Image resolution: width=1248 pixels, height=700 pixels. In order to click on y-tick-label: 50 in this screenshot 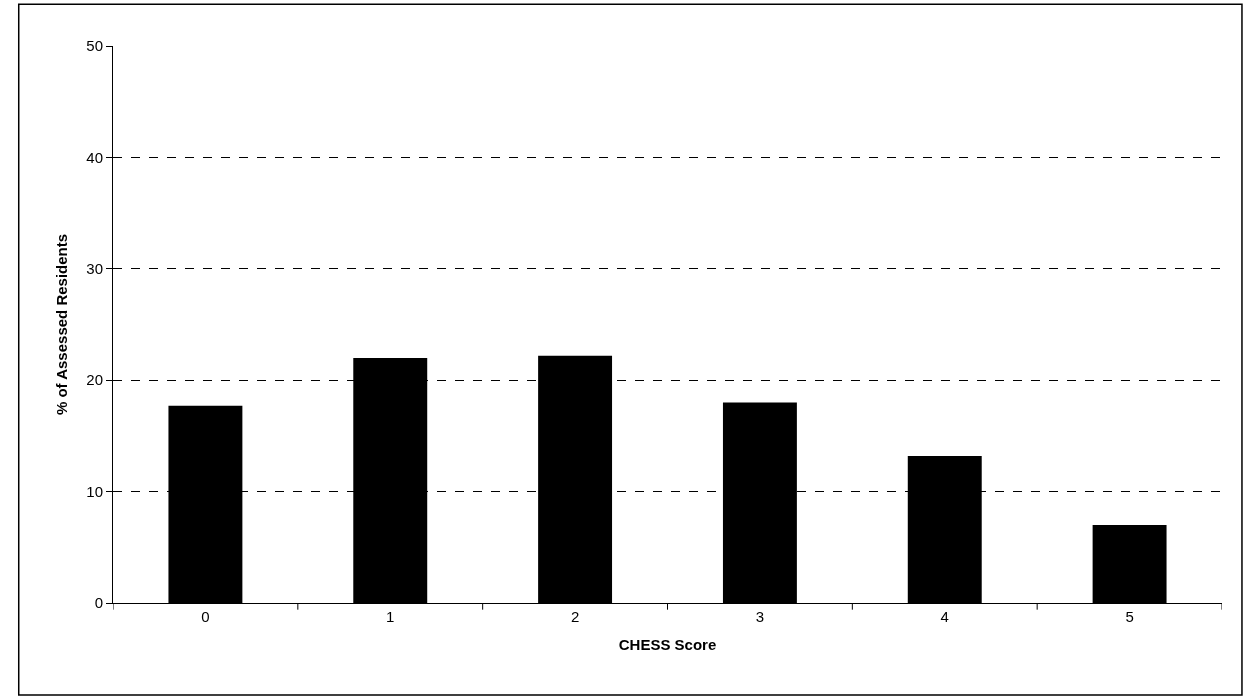, I will do `click(94, 46)`.